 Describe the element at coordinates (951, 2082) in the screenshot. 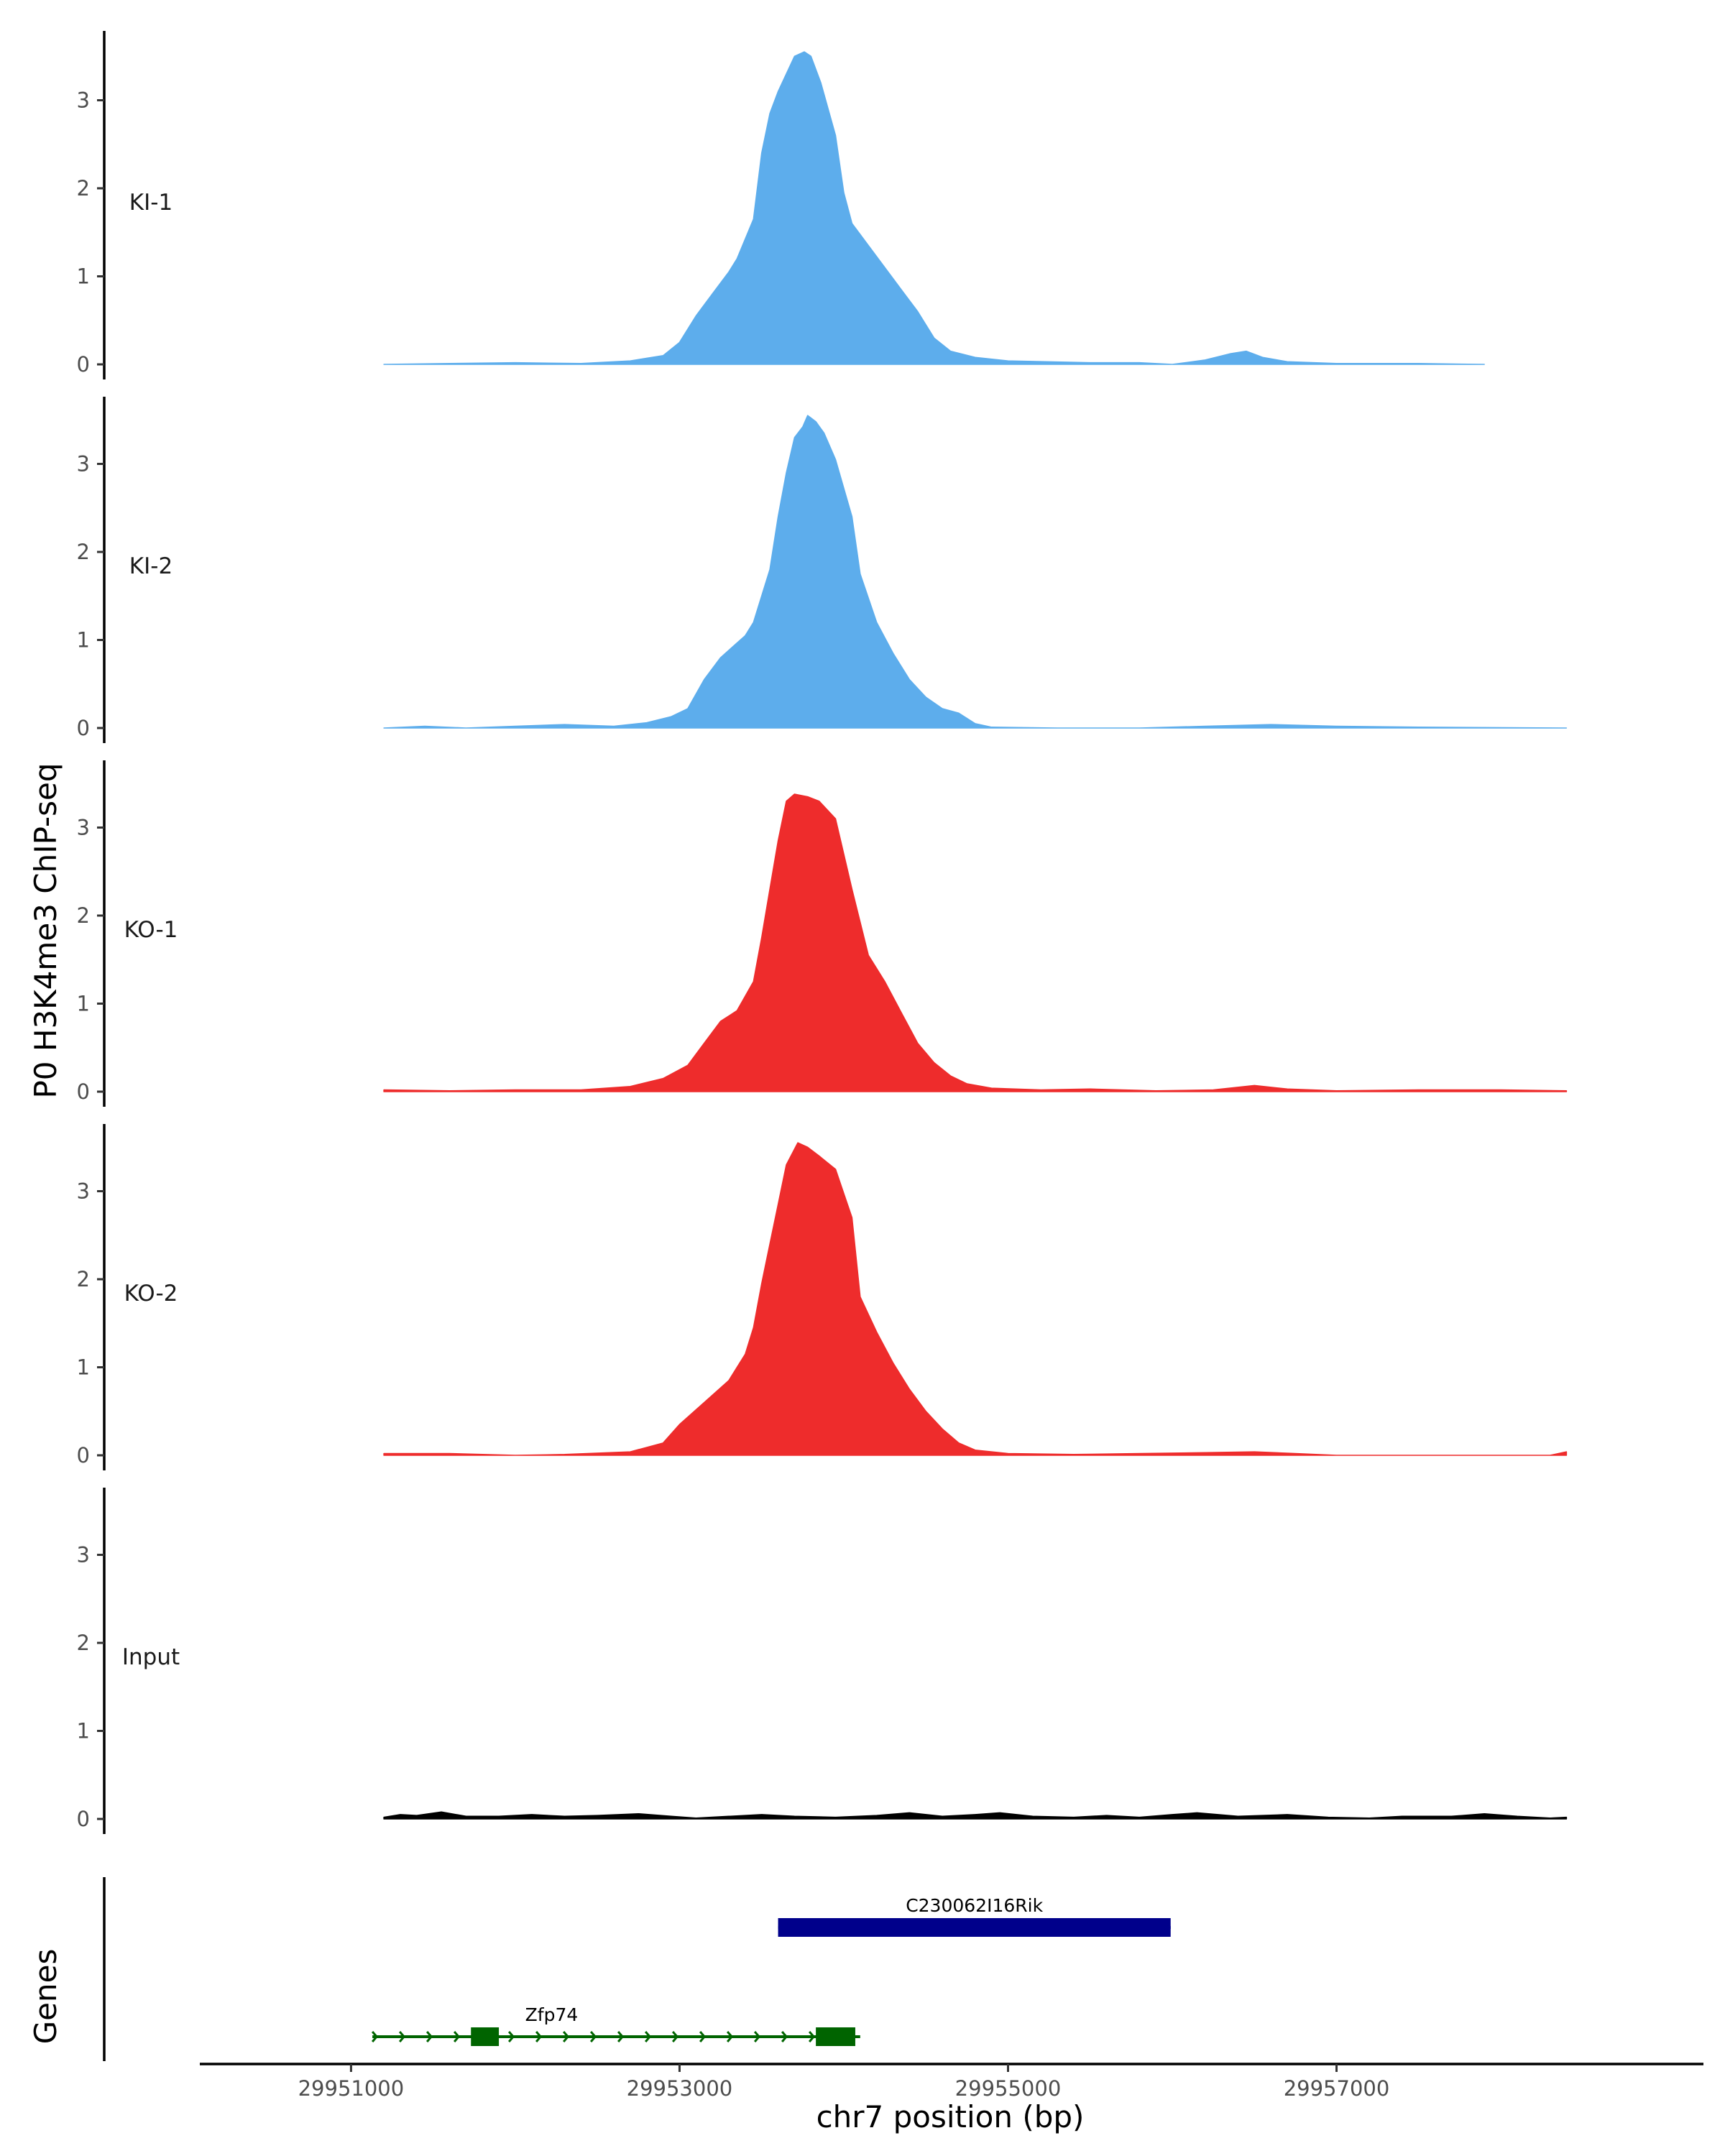

I see `x-axis: 29951000 29953000 29955000 29957000` at that location.